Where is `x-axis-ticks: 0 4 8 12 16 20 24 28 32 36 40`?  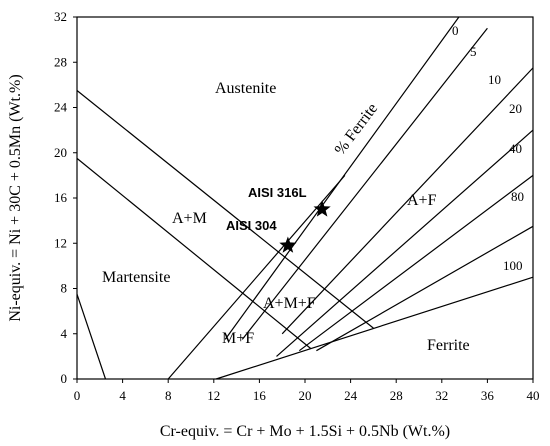
x-axis-ticks: 0 4 8 12 16 20 24 28 32 36 40 is located at coordinates (307, 391).